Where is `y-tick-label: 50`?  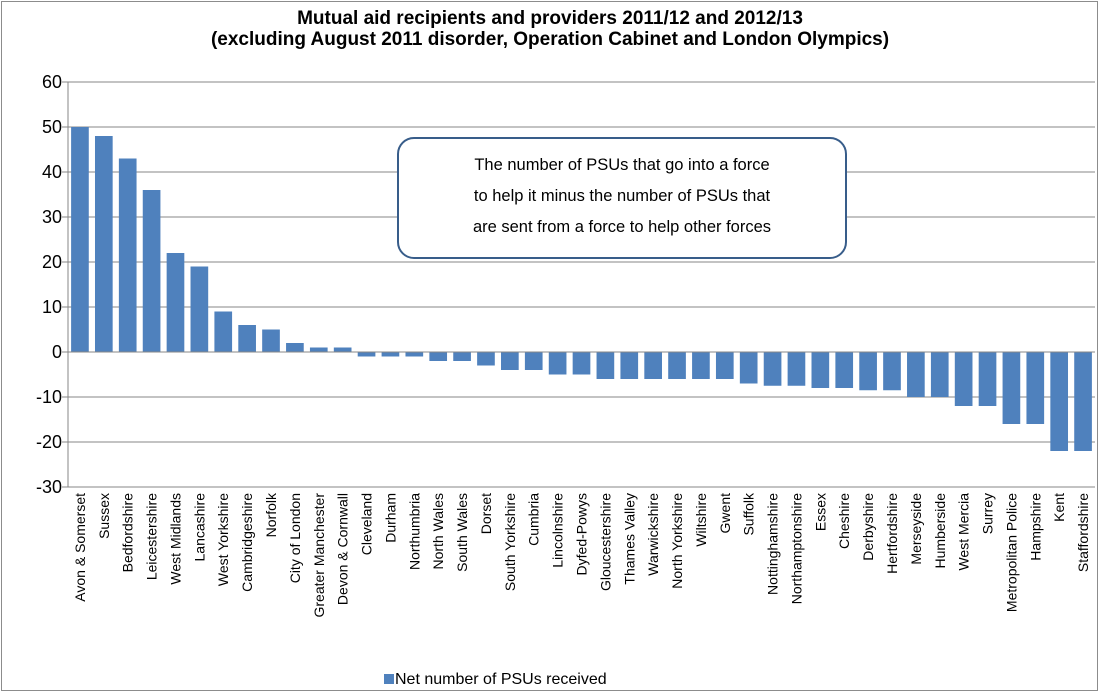
y-tick-label: 50 is located at coordinates (52, 127).